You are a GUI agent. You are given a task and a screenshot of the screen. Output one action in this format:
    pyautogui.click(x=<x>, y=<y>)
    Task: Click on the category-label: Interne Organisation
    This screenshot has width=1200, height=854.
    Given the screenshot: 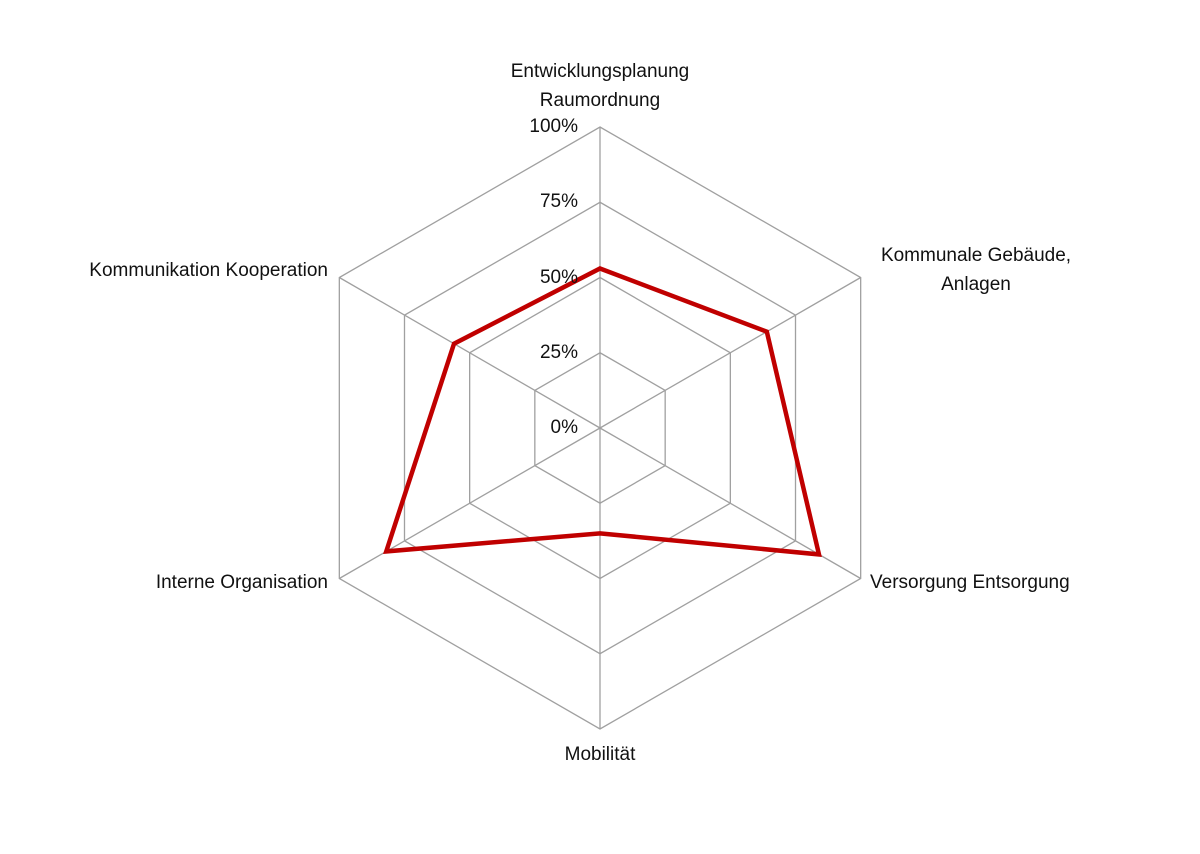 What is the action you would take?
    pyautogui.click(x=241, y=582)
    